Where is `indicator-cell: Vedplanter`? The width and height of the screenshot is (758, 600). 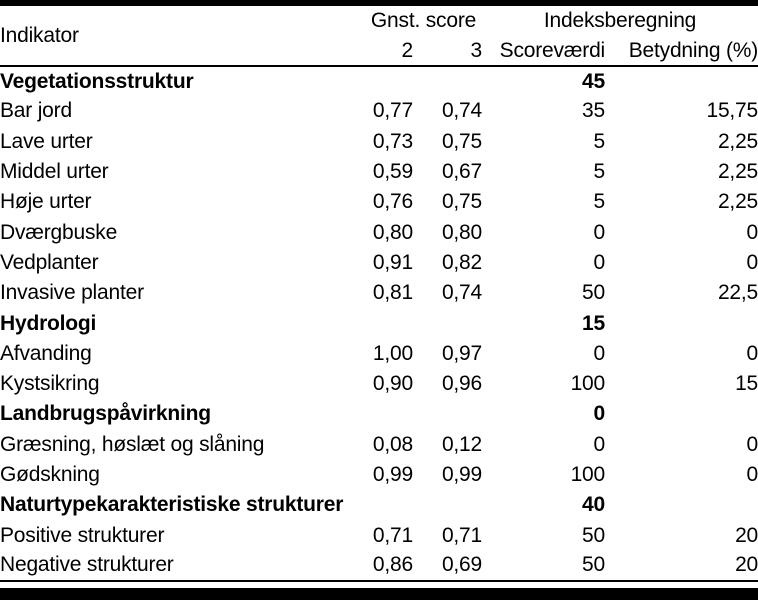
indicator-cell: Vedplanter is located at coordinates (49, 262).